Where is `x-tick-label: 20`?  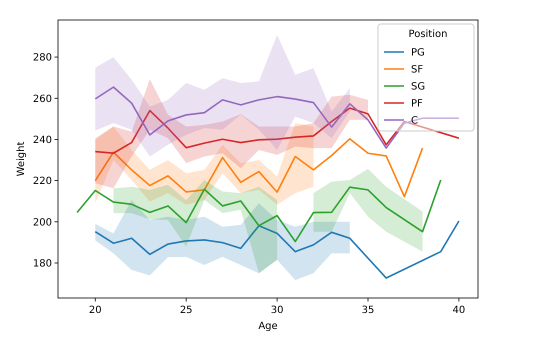 x-tick-label: 20 is located at coordinates (95, 310).